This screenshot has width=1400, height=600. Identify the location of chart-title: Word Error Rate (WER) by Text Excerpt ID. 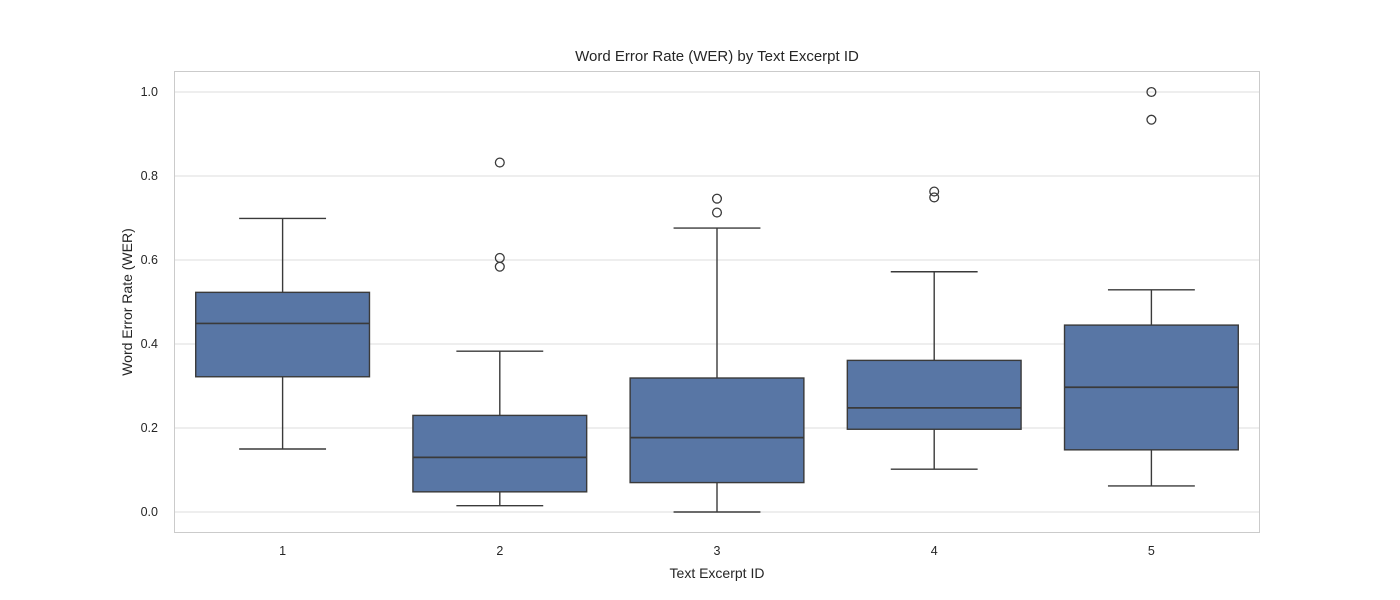
(717, 56).